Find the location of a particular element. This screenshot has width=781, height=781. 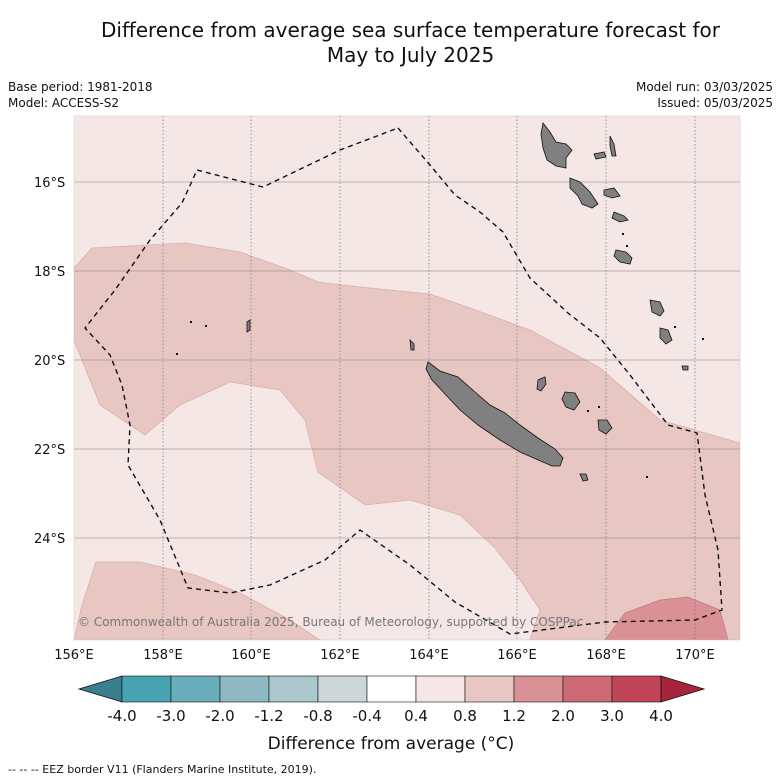

lat-tick-22s: 22°S is located at coordinates (49, 450).